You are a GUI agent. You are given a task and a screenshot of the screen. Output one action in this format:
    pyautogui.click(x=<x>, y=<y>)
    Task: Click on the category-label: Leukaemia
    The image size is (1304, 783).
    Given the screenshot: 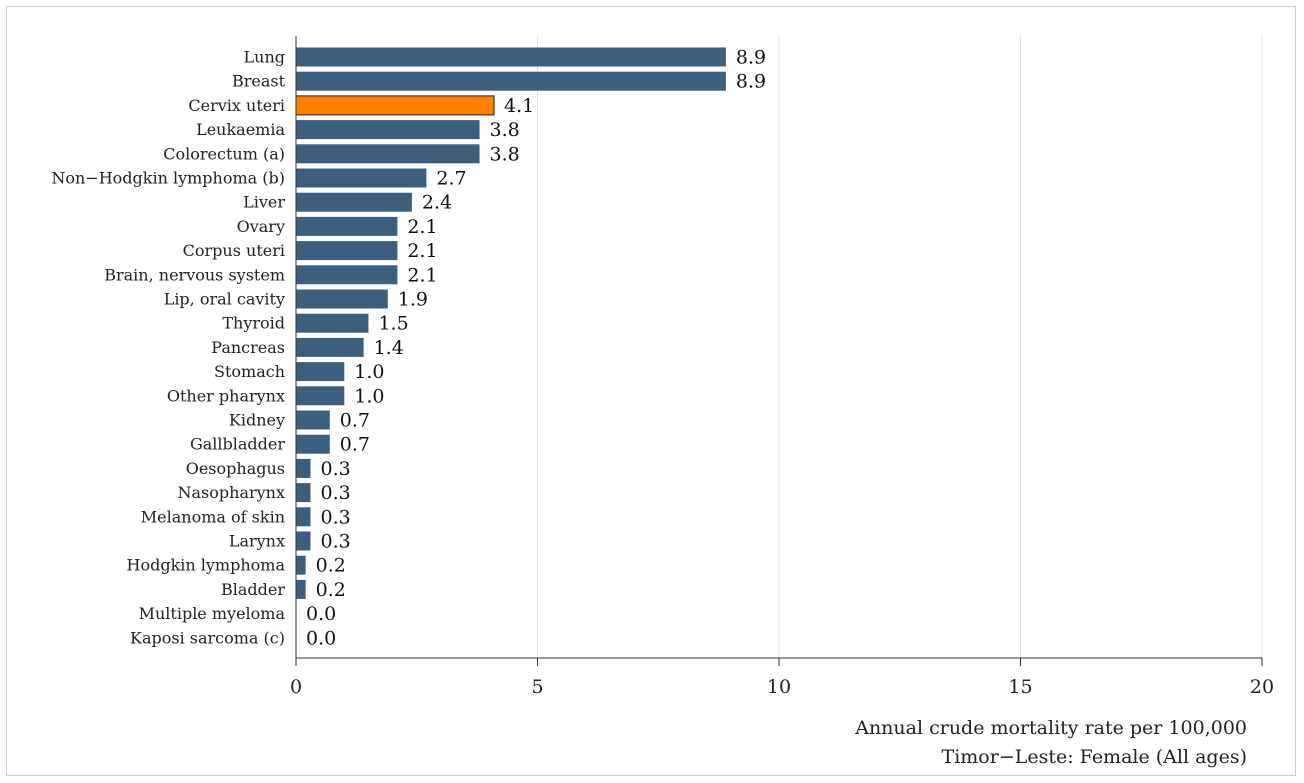 What is the action you would take?
    pyautogui.click(x=240, y=129)
    